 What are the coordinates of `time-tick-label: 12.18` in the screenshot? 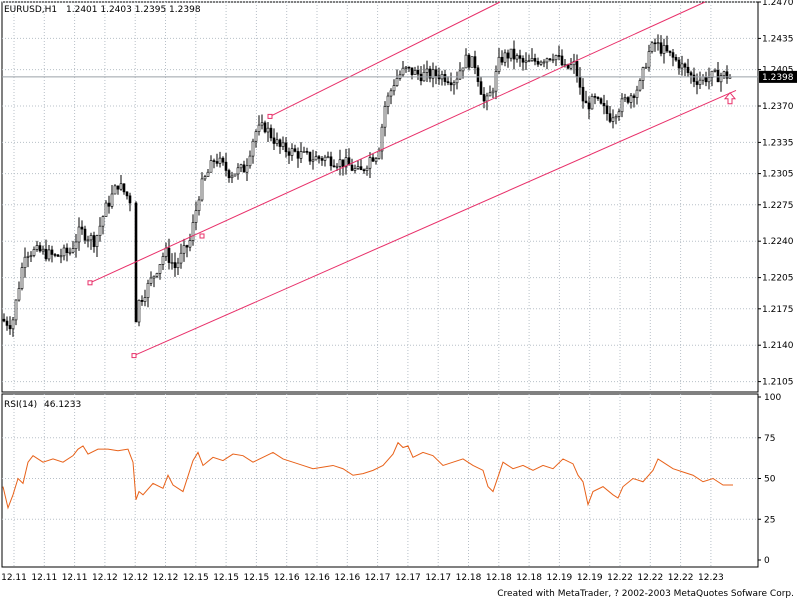 It's located at (529, 578).